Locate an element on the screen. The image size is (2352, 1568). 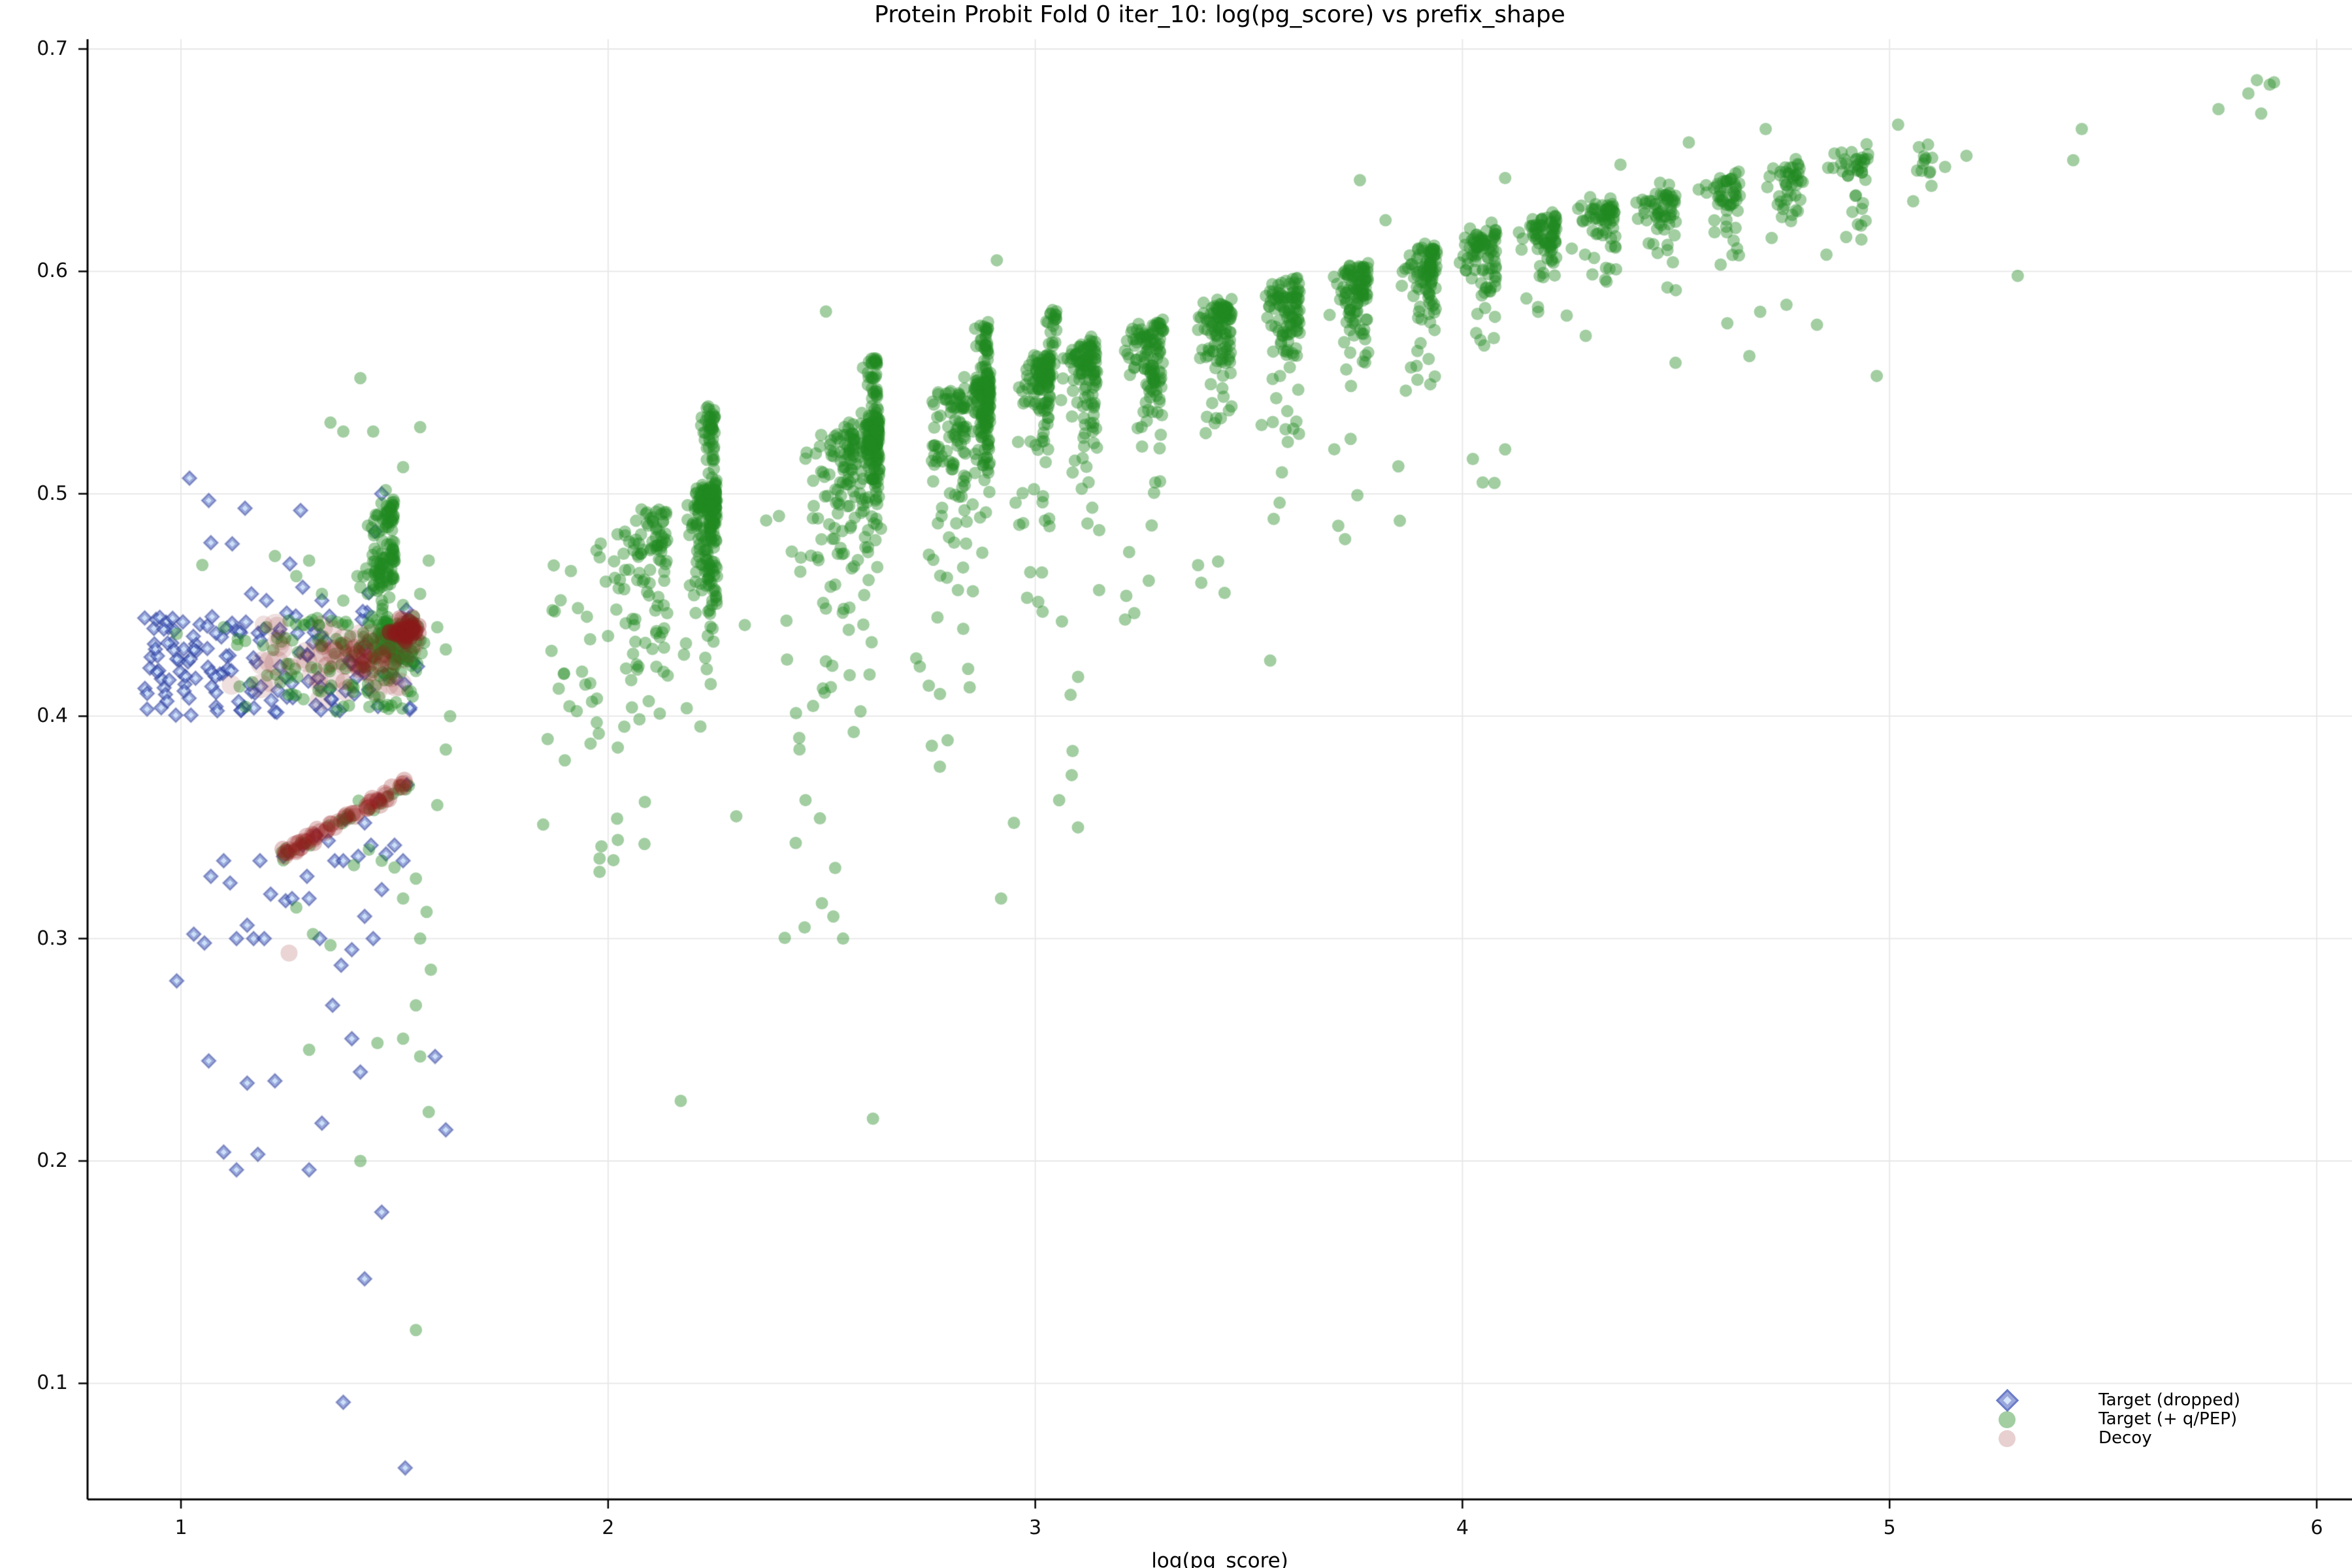
x-tick-label: 6 is located at coordinates (2316, 1527).